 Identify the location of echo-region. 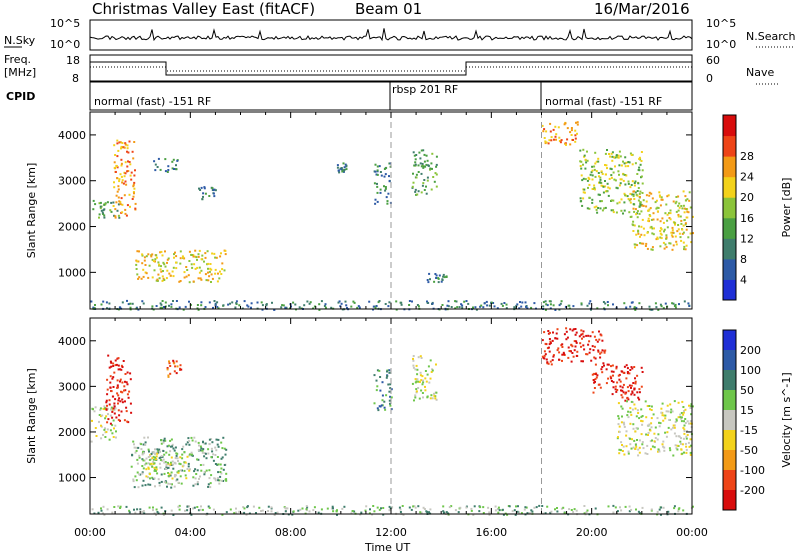
(124, 179).